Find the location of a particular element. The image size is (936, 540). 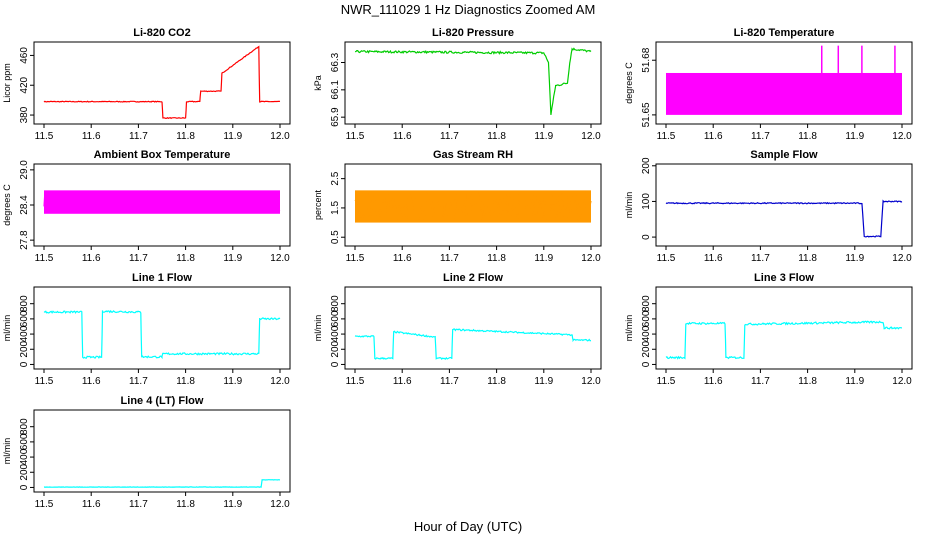

figure-title: NWR_111029 1 Hz Diagnostics Zoomed AM is located at coordinates (468, 9).